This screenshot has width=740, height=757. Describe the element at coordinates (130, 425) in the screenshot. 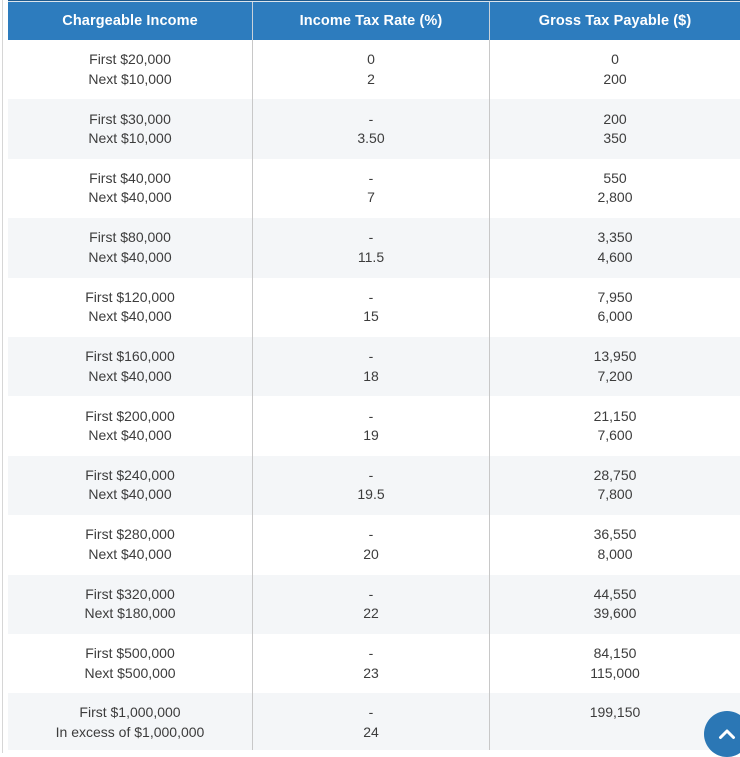

I see `chargeable-income-cell: First $200,000 Next $40,000` at that location.